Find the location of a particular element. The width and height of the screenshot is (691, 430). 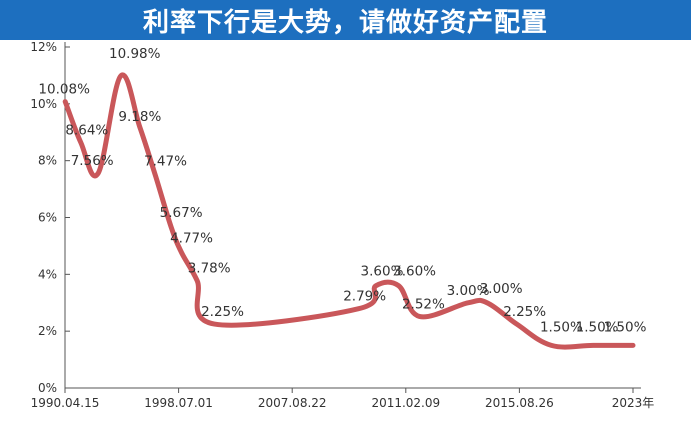

x-tick-label: 2011.02.09 is located at coordinates (405, 403).